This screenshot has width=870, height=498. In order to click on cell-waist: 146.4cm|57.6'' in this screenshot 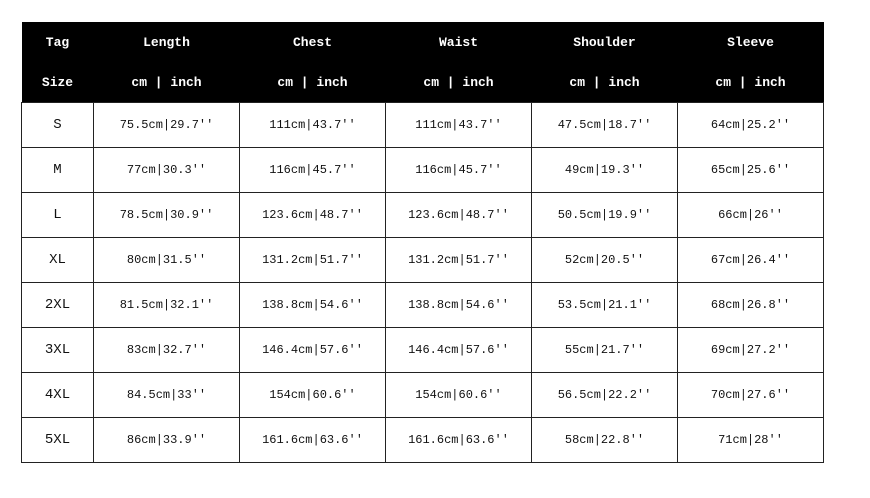, I will do `click(458, 350)`.